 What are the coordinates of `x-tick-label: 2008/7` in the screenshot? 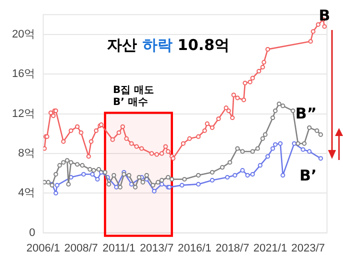 It's located at (81, 248).